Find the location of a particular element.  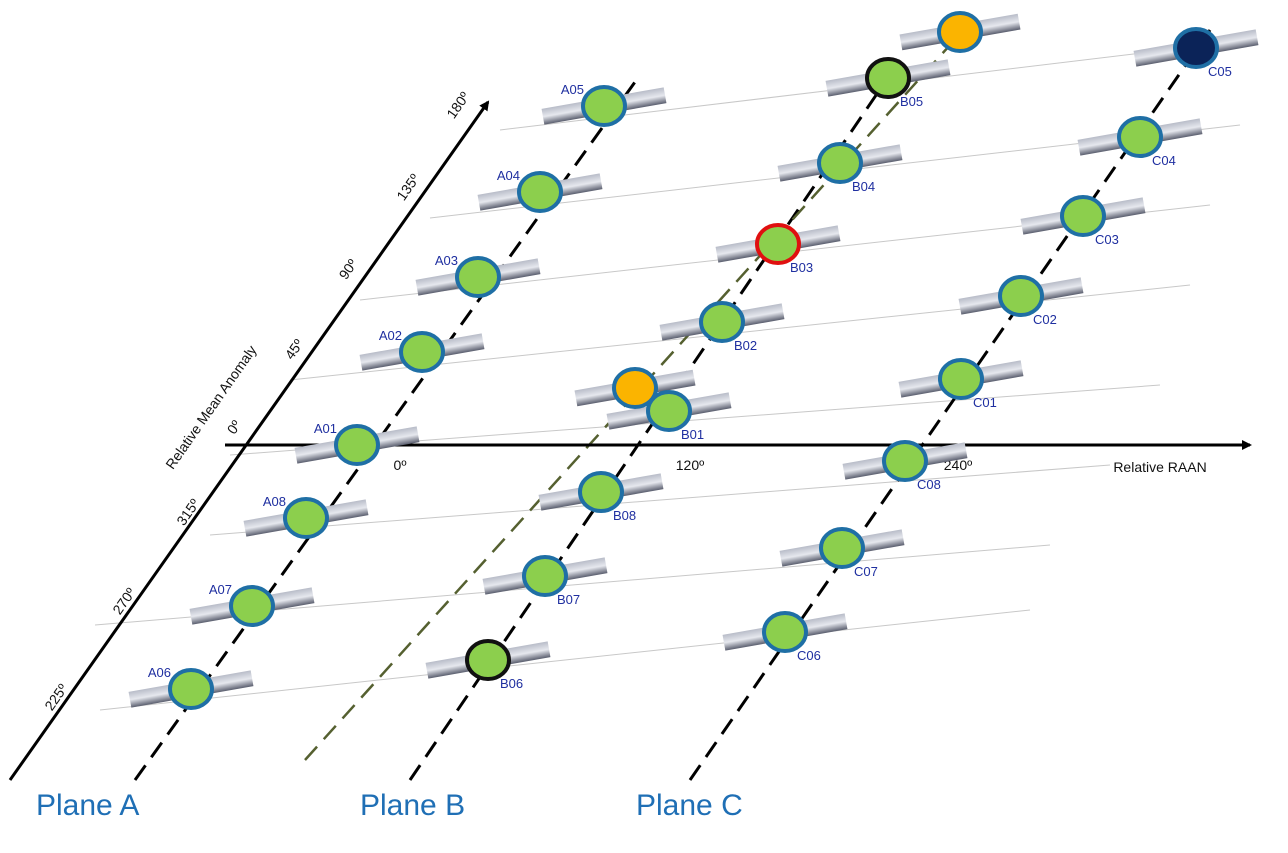

satellite-label: A01 is located at coordinates (325, 428).